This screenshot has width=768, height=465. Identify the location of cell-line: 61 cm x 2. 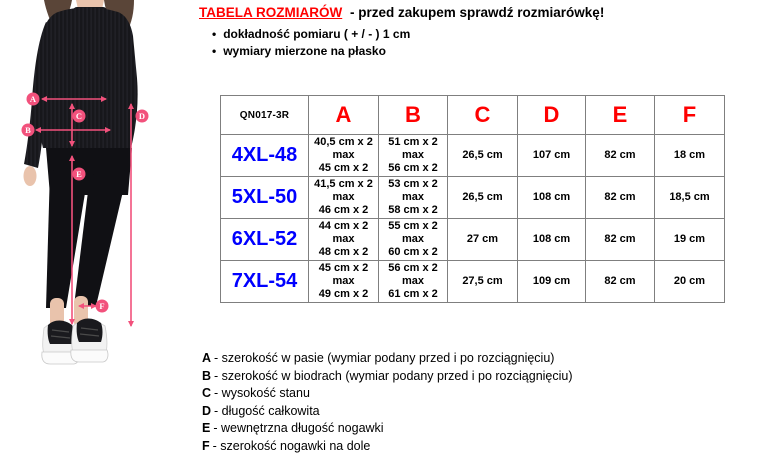
(413, 294).